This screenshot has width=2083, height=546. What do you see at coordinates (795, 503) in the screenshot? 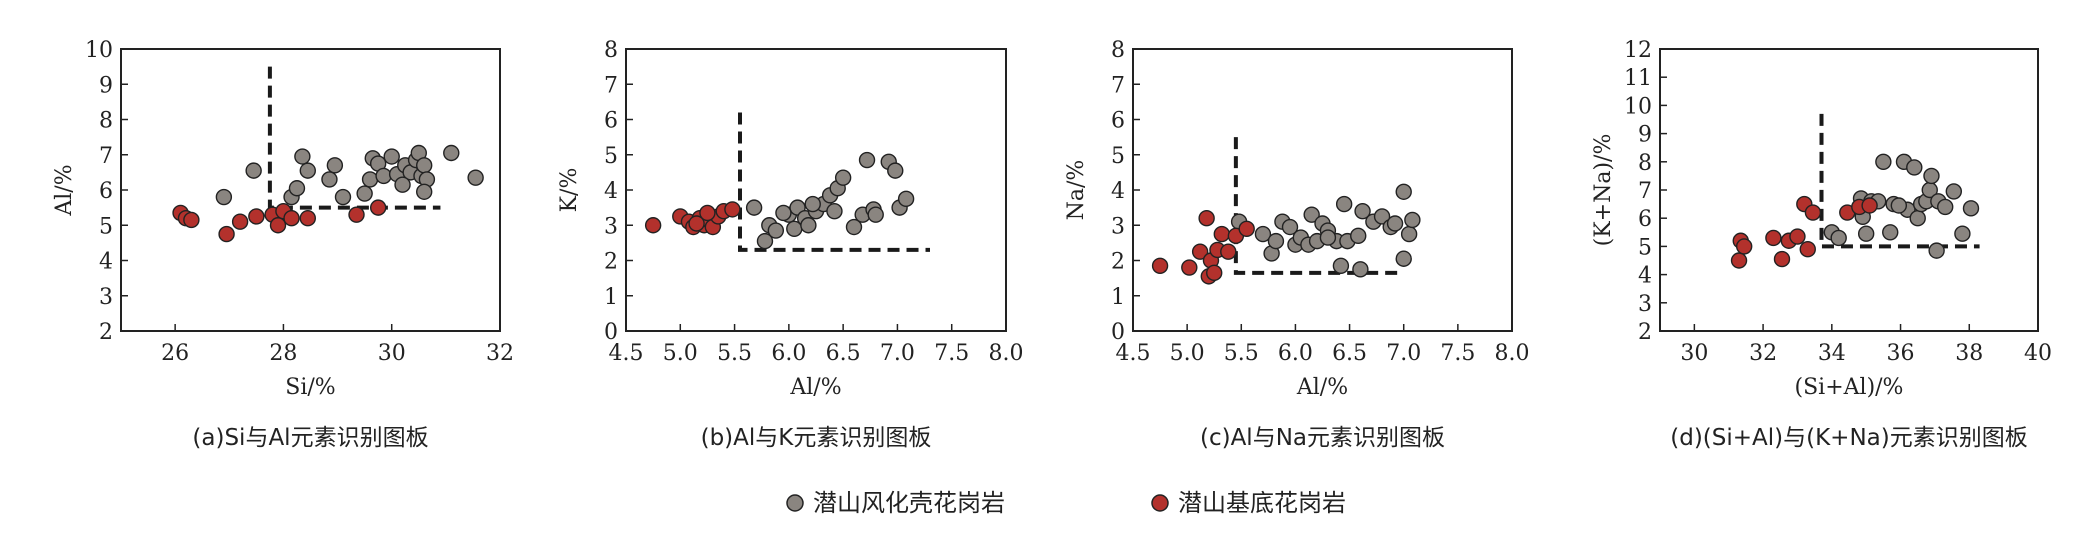
I see `legend-marker-weathered` at bounding box center [795, 503].